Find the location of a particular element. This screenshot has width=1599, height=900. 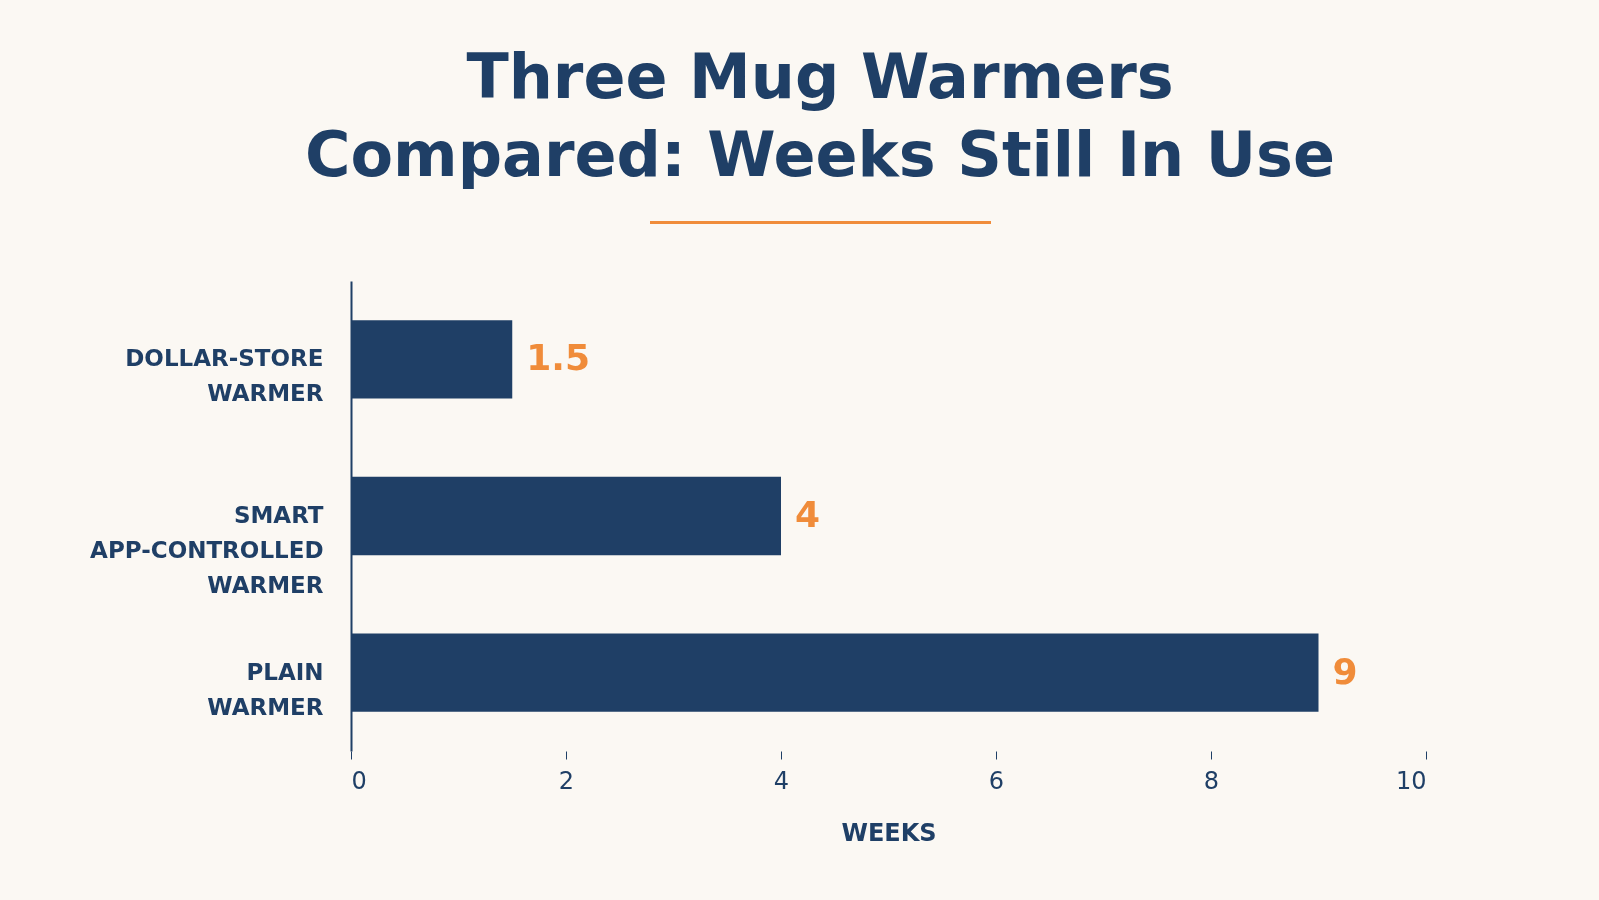

x-tick-label: 2 is located at coordinates (566, 780).